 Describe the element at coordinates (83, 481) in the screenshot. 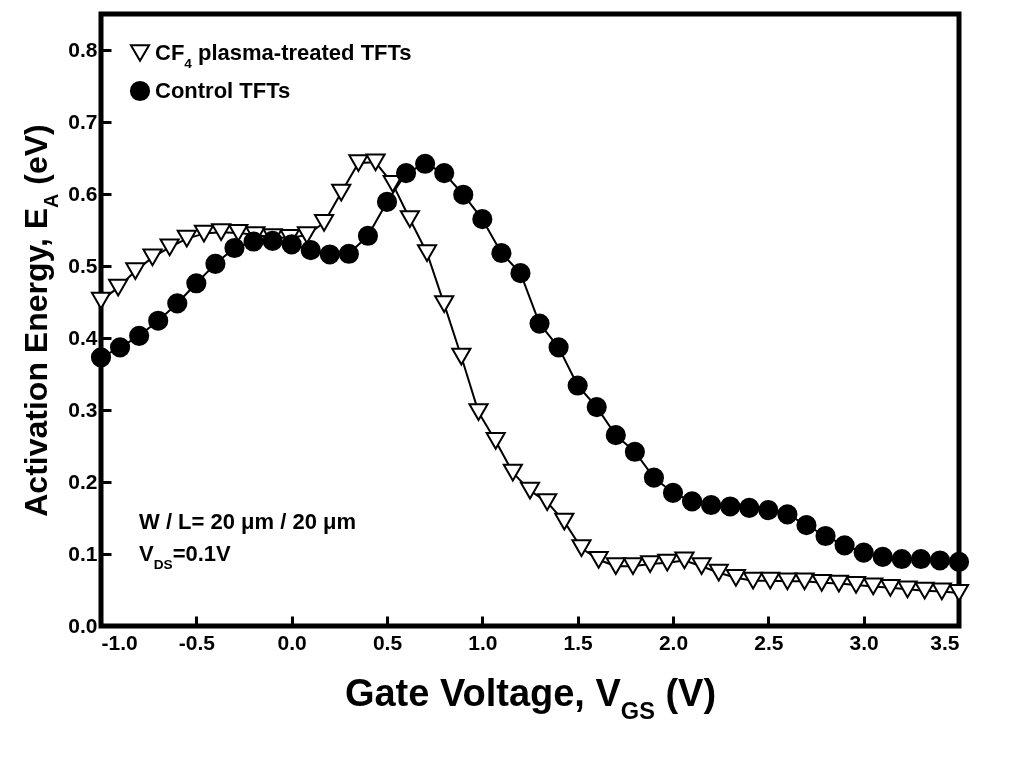

I see `y-tick-label: 0.2` at that location.